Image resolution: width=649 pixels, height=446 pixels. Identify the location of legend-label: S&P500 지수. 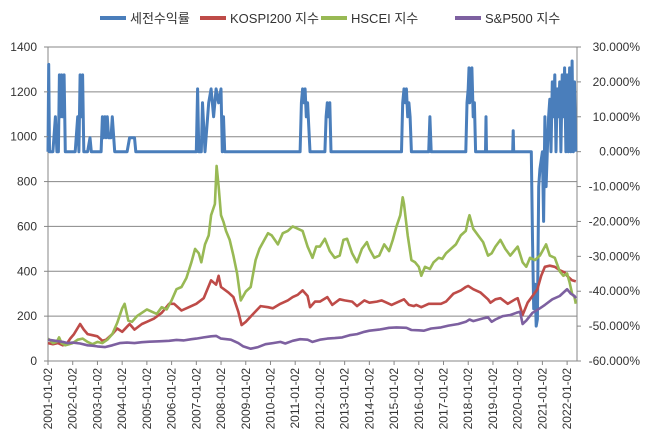
(522, 18).